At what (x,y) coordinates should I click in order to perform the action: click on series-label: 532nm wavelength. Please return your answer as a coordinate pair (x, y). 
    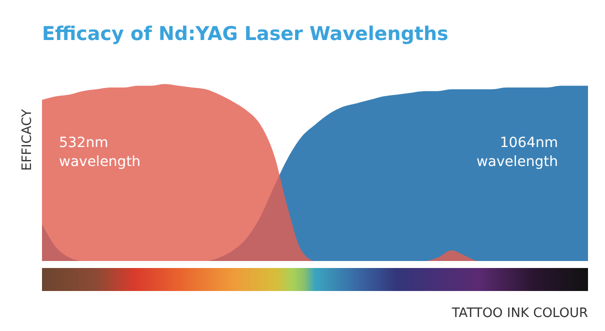
    Looking at the image, I should click on (100, 152).